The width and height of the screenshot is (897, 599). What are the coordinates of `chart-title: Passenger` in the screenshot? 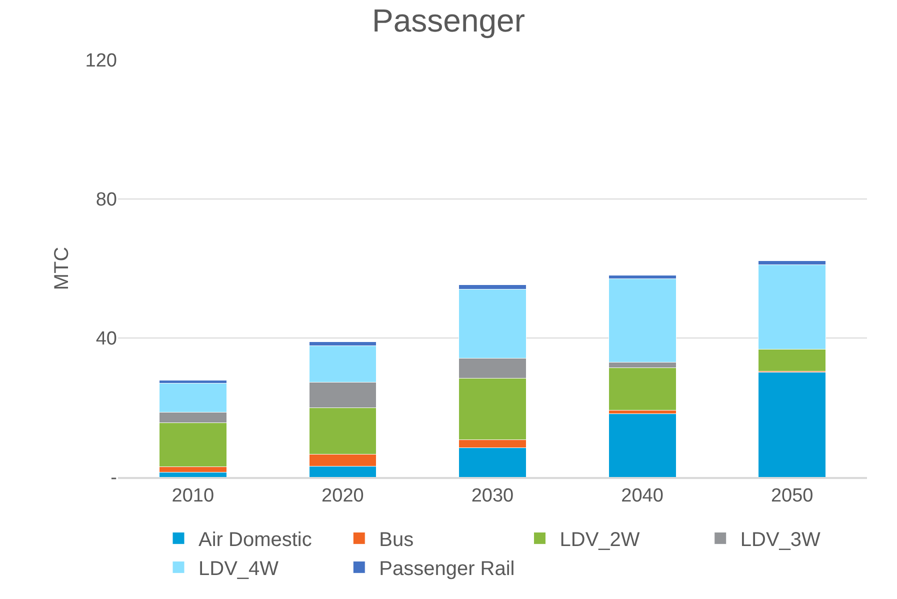 It's located at (449, 20).